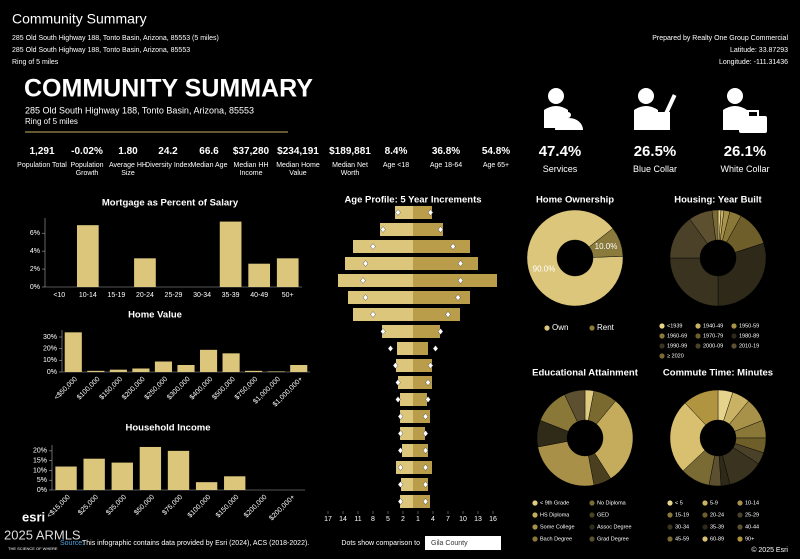  I want to click on x-tick-label: 17, so click(328, 519).